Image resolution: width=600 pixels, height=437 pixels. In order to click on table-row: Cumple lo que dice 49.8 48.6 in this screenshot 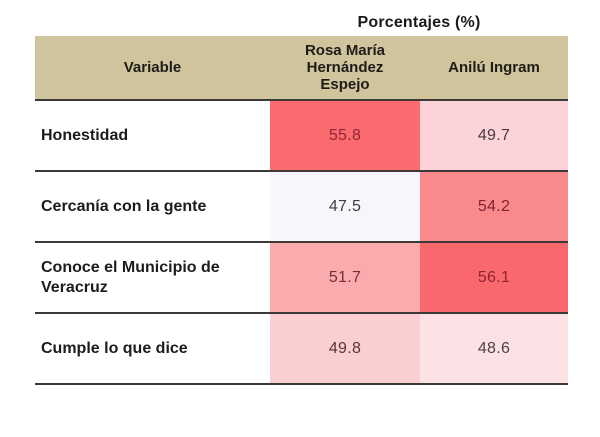, I will do `click(301, 349)`.